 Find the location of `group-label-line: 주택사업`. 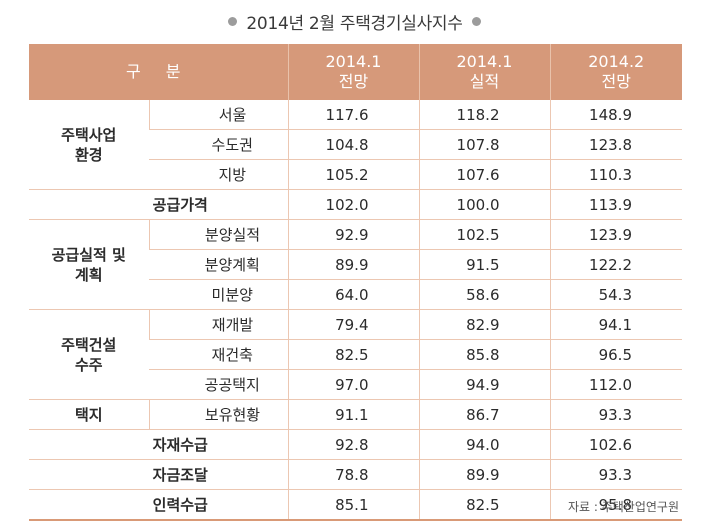

group-label-line: 주택사업 is located at coordinates (89, 134).